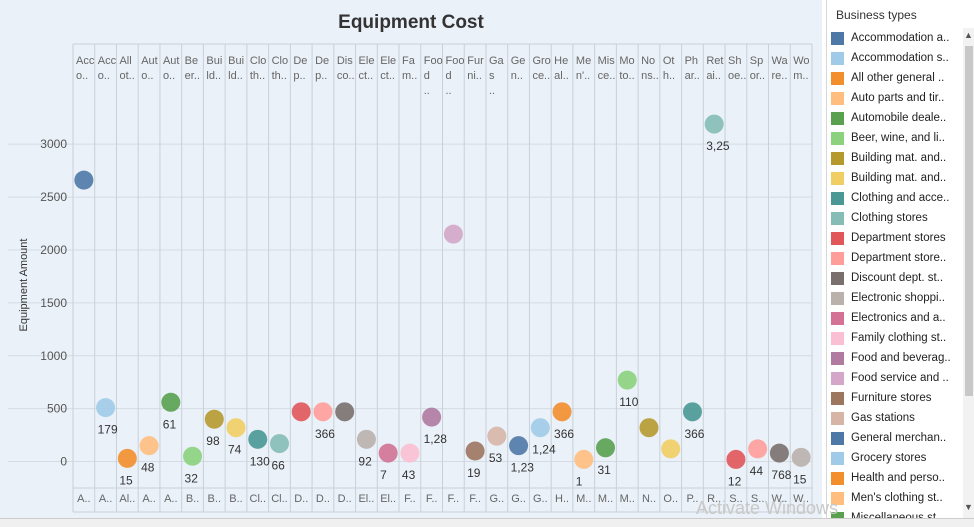 The image size is (974, 527). What do you see at coordinates (897, 278) in the screenshot?
I see `legend-item: Discount dept. st..` at bounding box center [897, 278].